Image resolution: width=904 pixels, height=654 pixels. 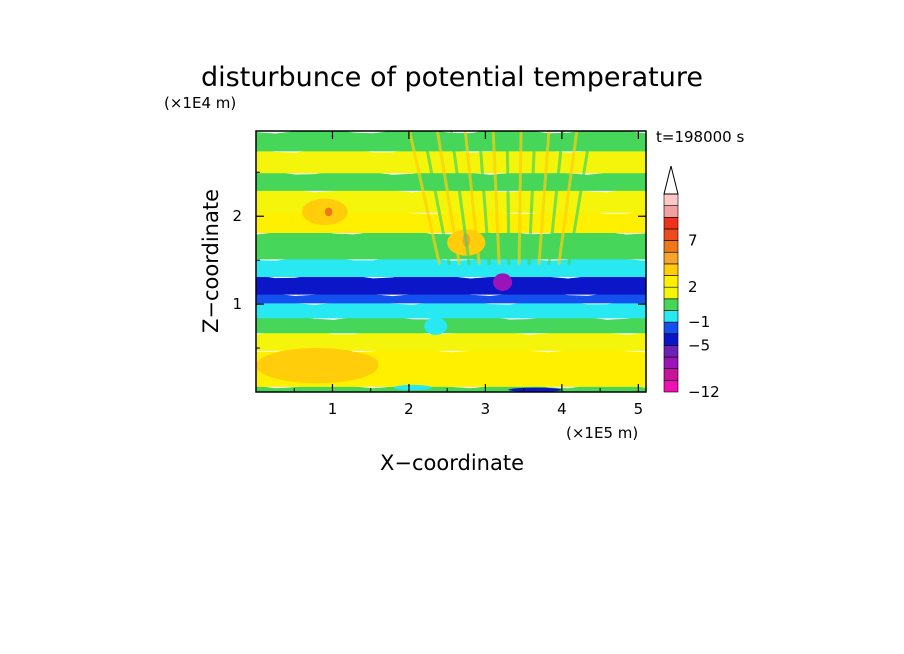 I want to click on colorbar-extend-arrow, so click(x=671, y=180).